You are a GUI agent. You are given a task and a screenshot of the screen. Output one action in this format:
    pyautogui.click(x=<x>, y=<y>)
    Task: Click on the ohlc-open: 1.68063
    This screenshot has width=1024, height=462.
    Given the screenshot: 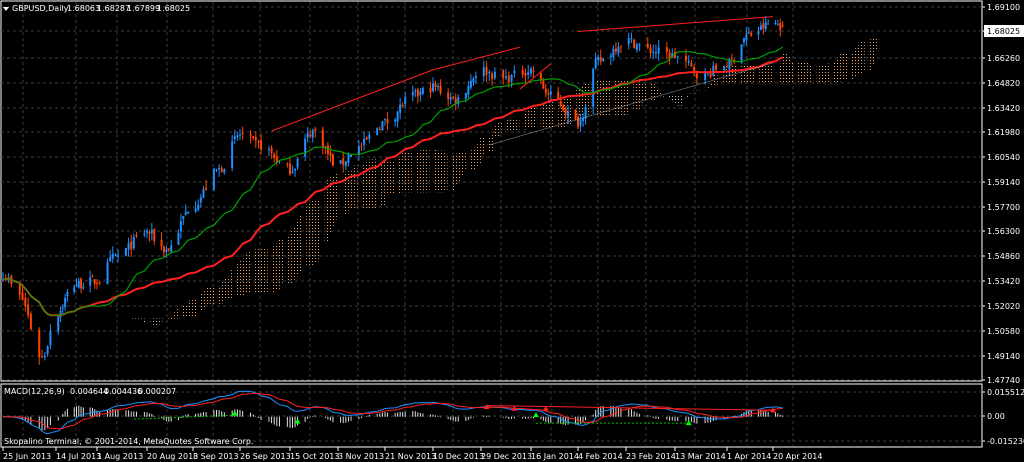 What is the action you would take?
    pyautogui.click(x=83, y=8)
    